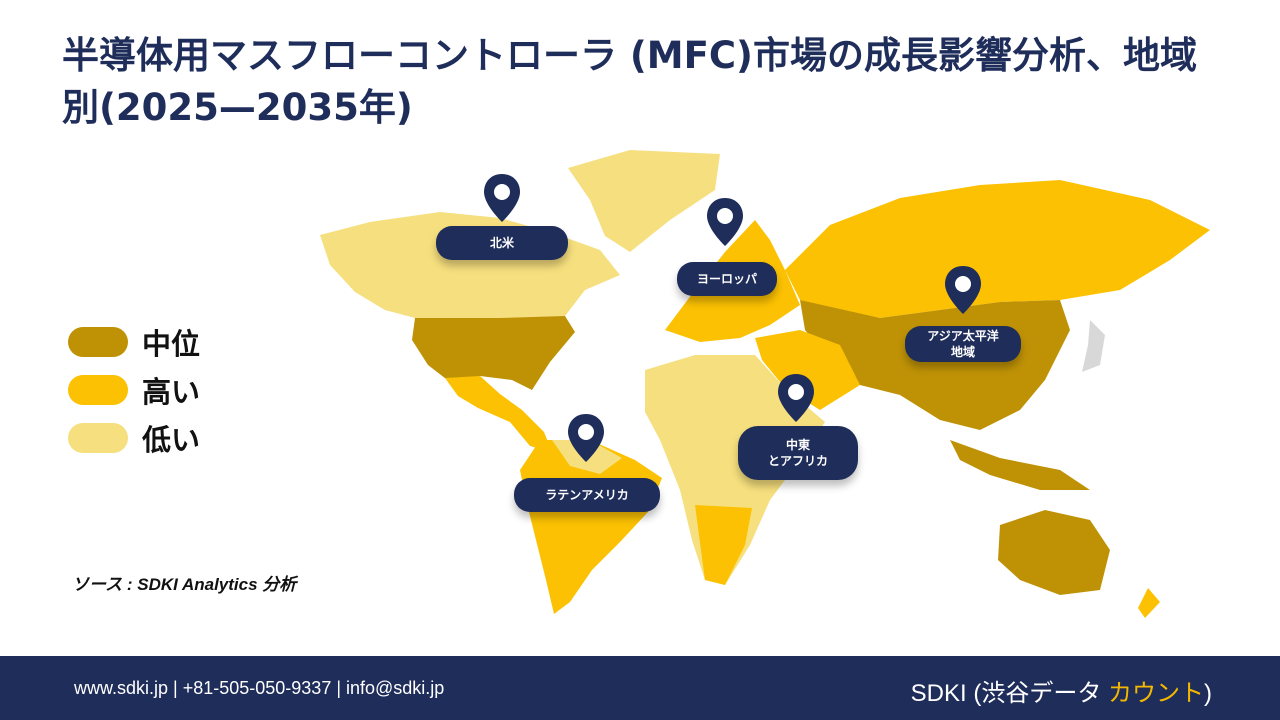 Image resolution: width=1280 pixels, height=720 pixels. I want to click on legend-swatch-low, so click(98, 438).